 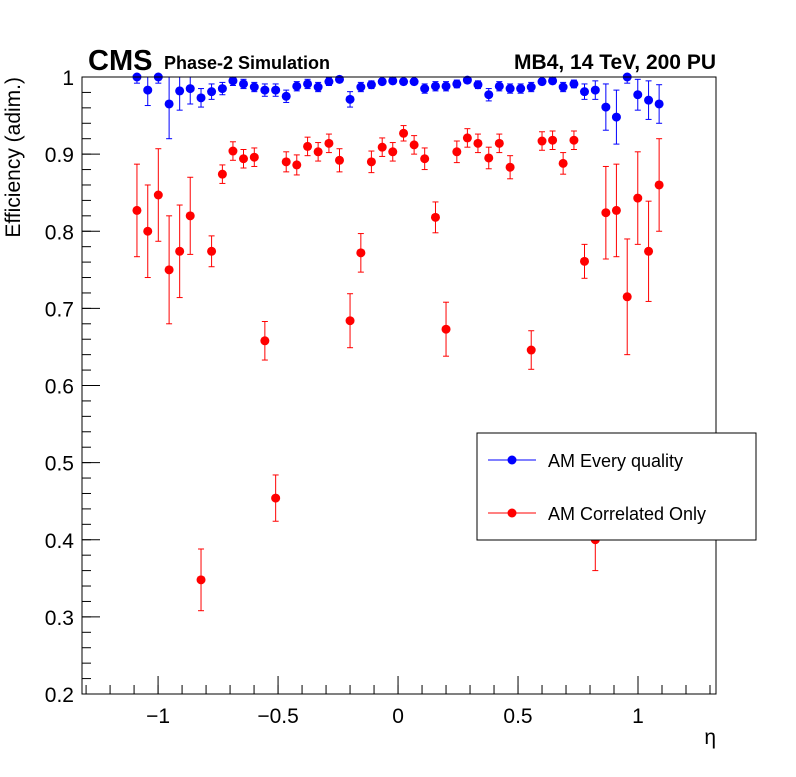 I want to click on legend: AM Every quality AM Correlated Only, so click(x=616, y=486).